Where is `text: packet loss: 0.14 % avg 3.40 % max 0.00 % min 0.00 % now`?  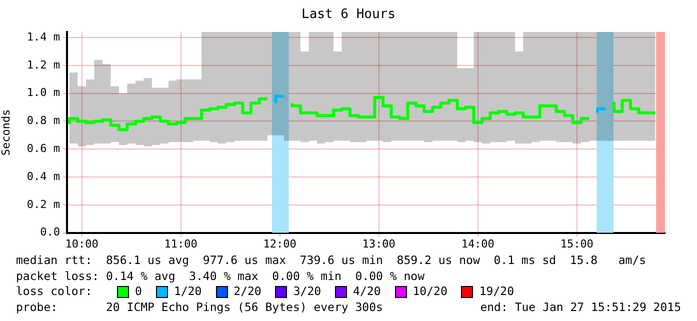
text: packet loss: 0.14 % avg 3.40 % max 0.00 % min 0.00 % now is located at coordinates (221, 276).